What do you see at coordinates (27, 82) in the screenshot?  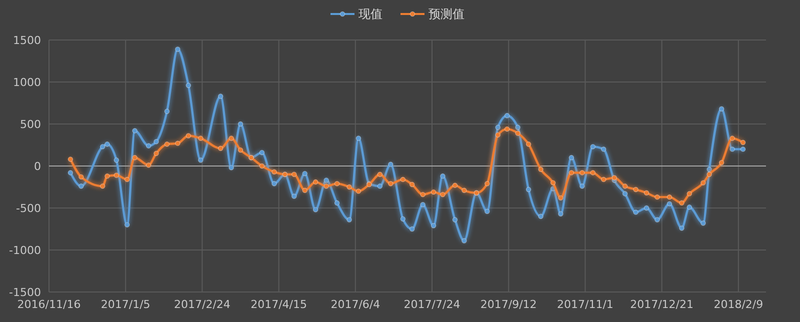 I see `y-tick-label: 1000` at bounding box center [27, 82].